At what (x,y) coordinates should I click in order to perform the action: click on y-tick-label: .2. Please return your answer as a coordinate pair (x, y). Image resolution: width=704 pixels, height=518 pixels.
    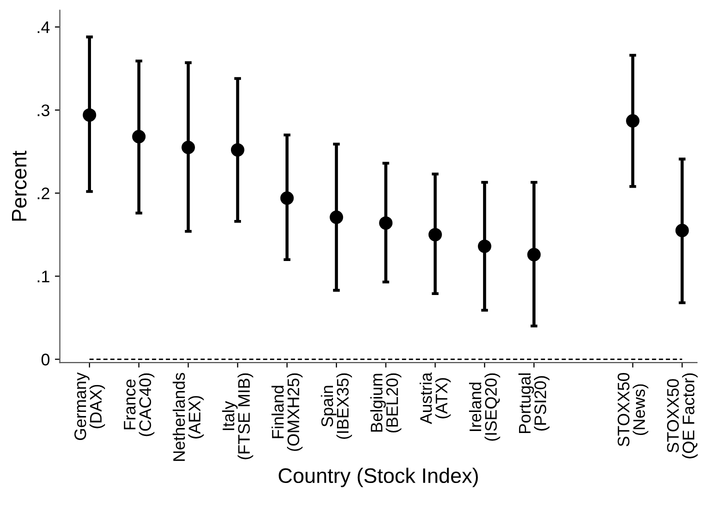
    Looking at the image, I should click on (44, 194).